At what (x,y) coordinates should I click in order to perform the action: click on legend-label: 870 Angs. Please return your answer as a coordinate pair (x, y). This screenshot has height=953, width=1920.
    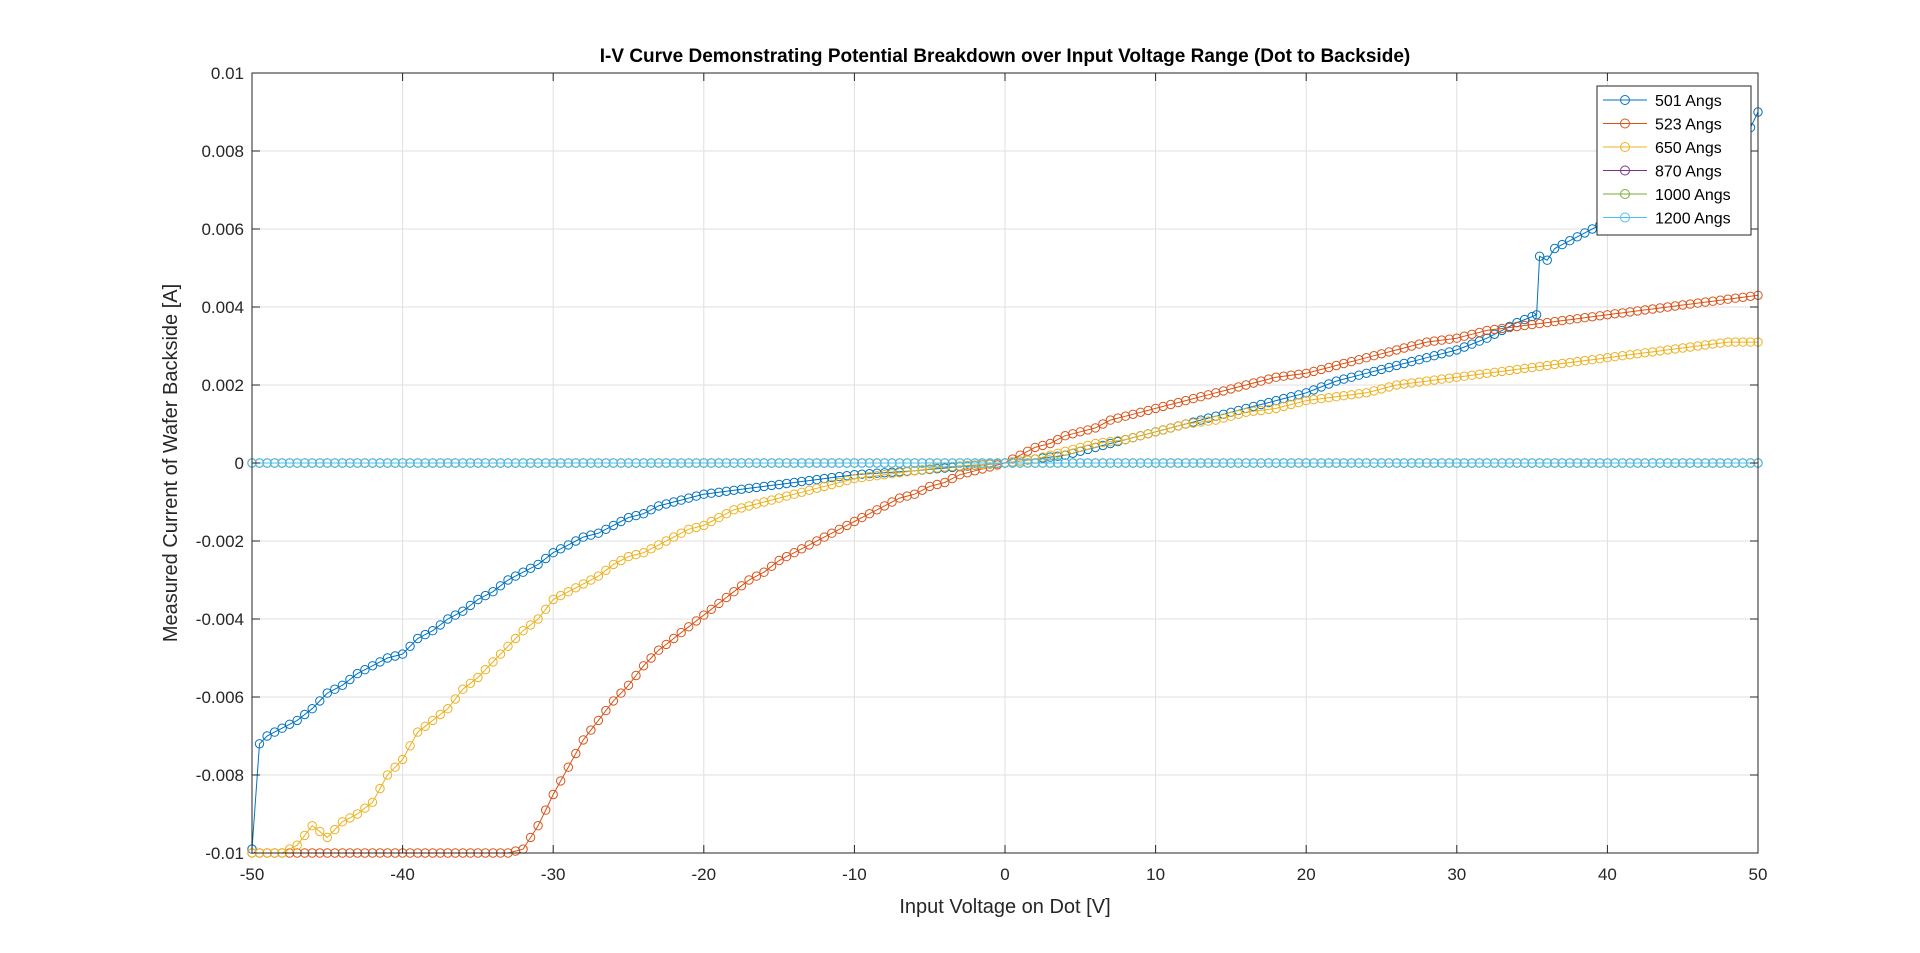
    Looking at the image, I should click on (1688, 172).